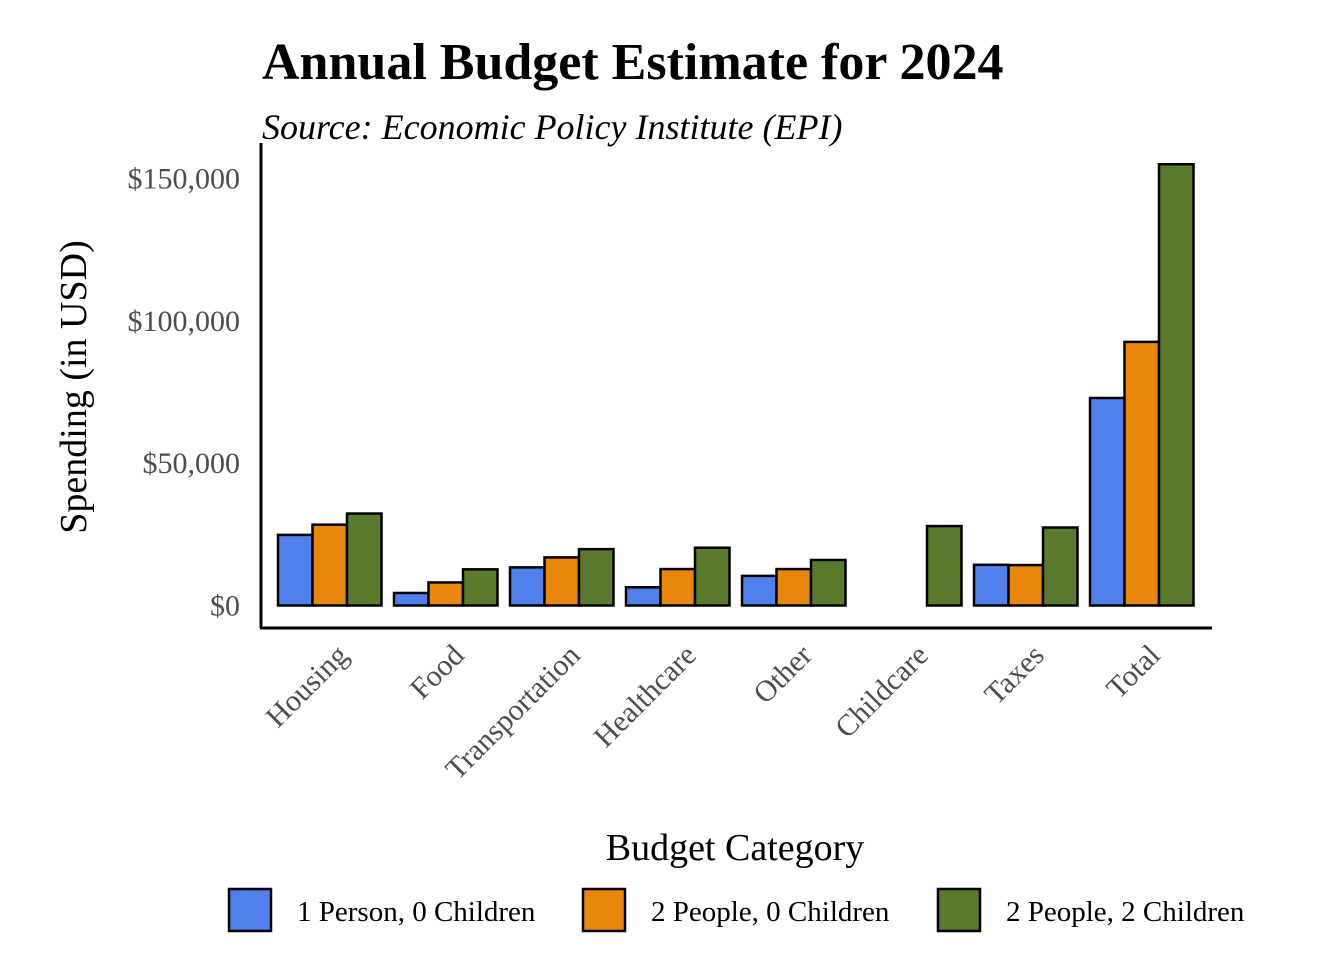 This screenshot has height=965, width=1344. I want to click on legend-label: 2 People, 2 Children, so click(1125, 912).